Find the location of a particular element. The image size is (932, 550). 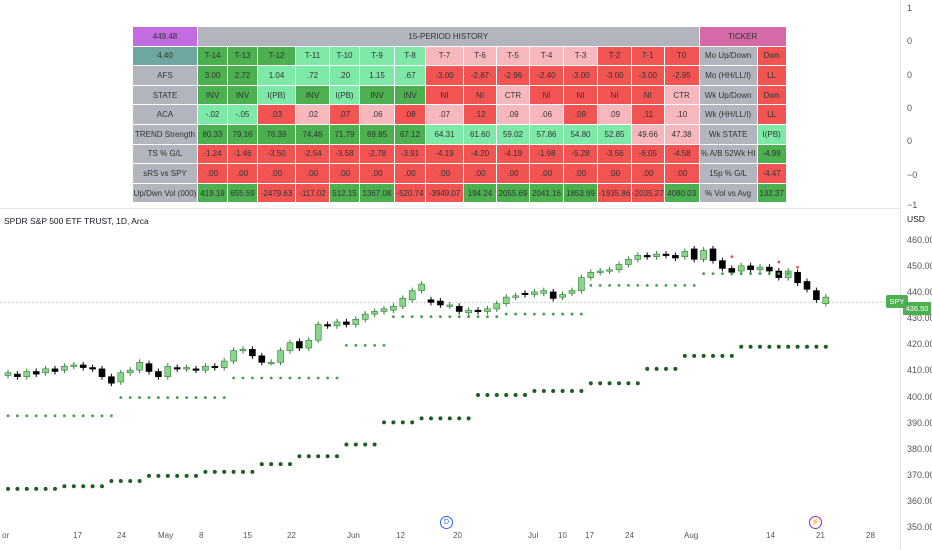

header-cell: T-4 is located at coordinates (546, 56).